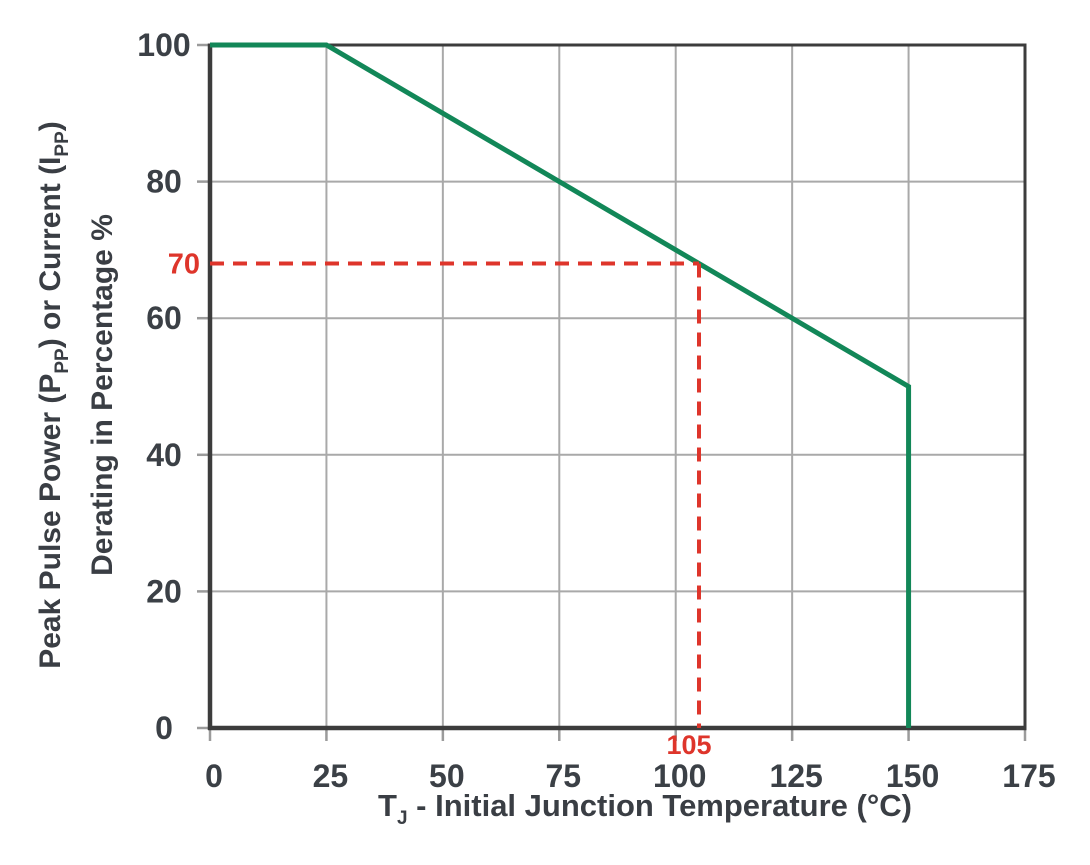 The height and width of the screenshot is (865, 1090). Describe the element at coordinates (679, 776) in the screenshot. I see `tick-label-x-100: 100` at that location.